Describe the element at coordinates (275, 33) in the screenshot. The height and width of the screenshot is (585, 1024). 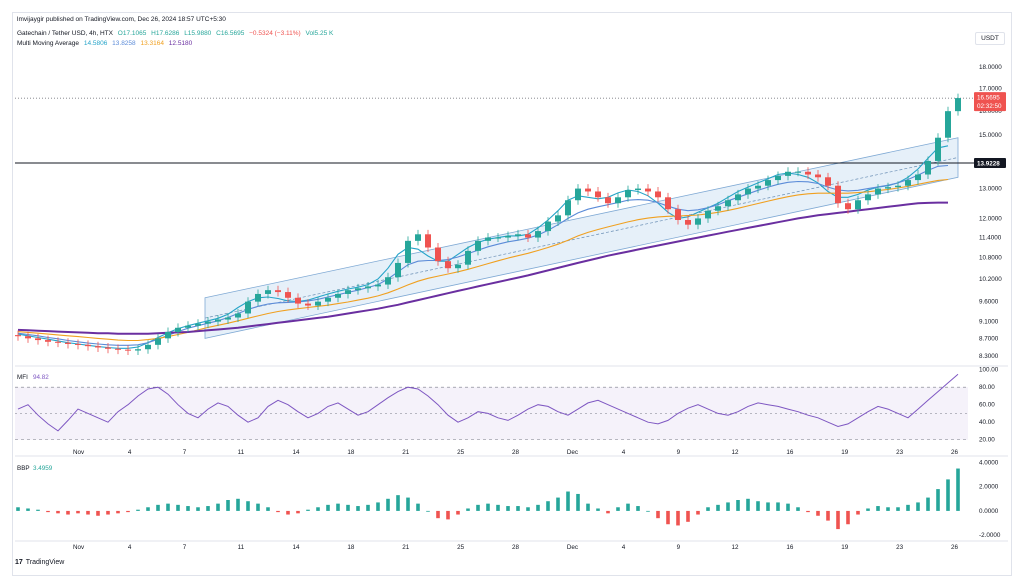
I see `change-value: −0.5324 (−3.11%)` at that location.